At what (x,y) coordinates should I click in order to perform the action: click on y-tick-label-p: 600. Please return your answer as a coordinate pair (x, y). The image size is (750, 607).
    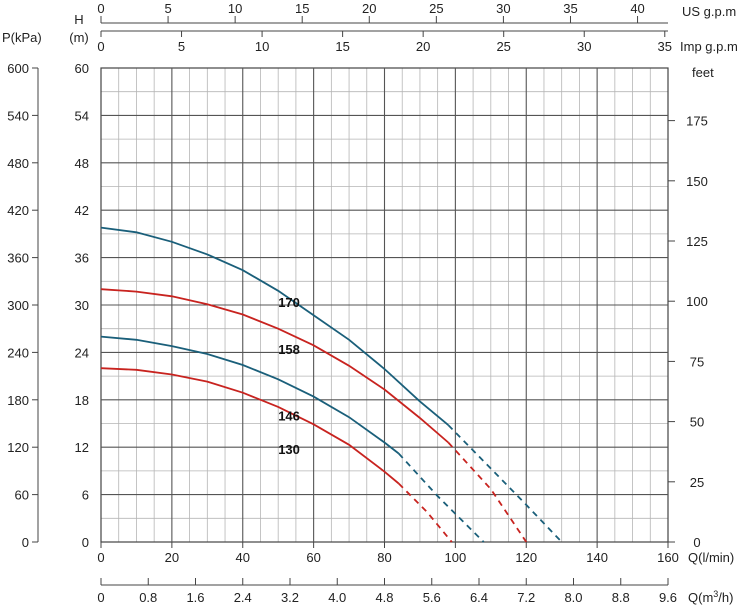
    Looking at the image, I should click on (18, 68).